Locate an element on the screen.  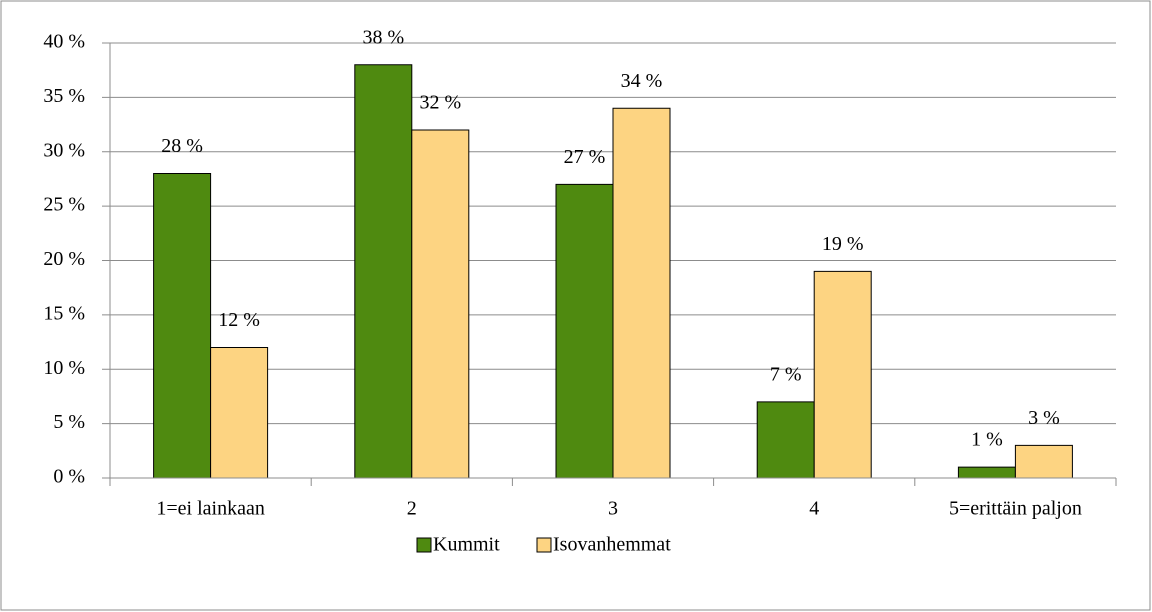
x-tick-label: 2 is located at coordinates (412, 509).